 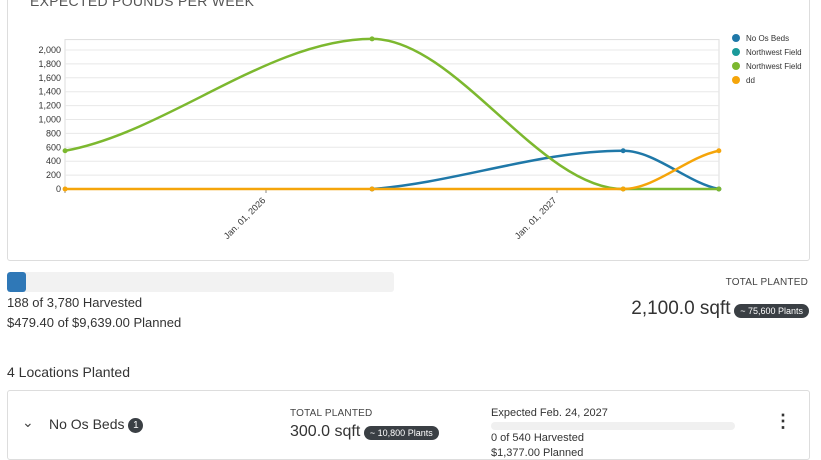 What do you see at coordinates (49, 120) in the screenshot?
I see `y-tick-label: 1,000` at bounding box center [49, 120].